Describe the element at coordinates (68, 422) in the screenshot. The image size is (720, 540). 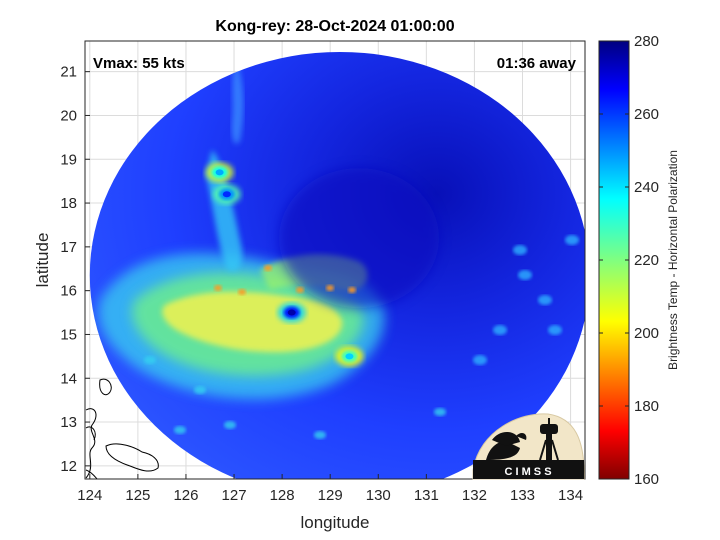
I see `y-tick-label: 13` at that location.